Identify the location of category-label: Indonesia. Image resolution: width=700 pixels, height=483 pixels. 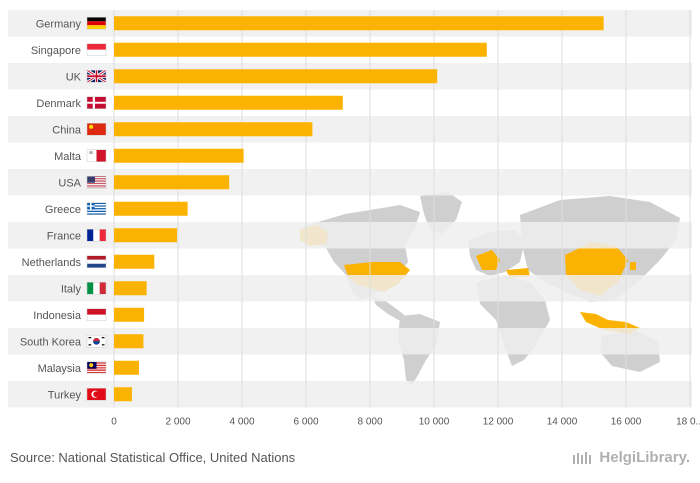
(57, 316).